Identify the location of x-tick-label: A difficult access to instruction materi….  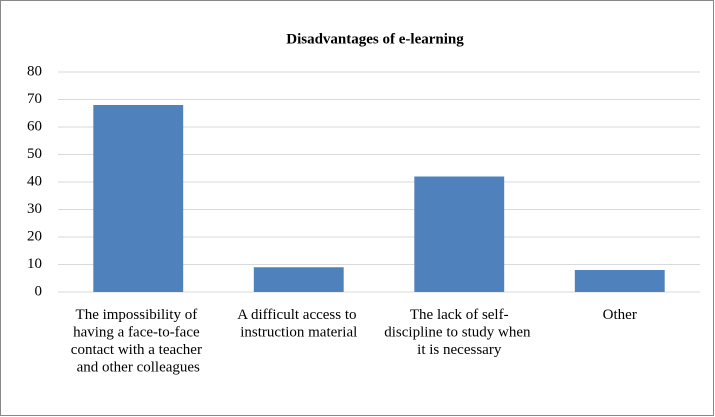
(298, 324).